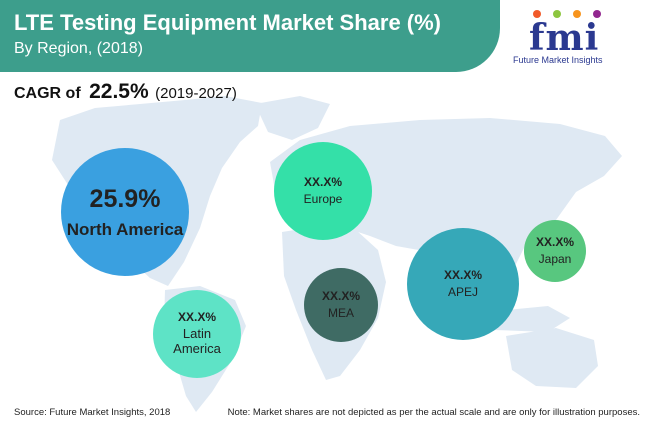  I want to click on chart-title: LTE Testing Equipment Market Share (%), so click(228, 22).